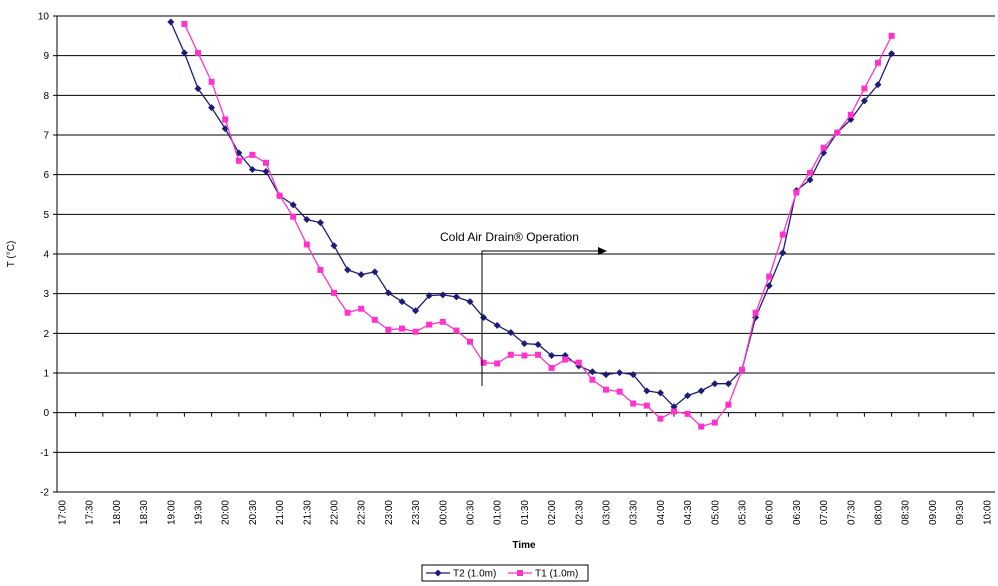 Image resolution: width=998 pixels, height=586 pixels. Describe the element at coordinates (280, 512) in the screenshot. I see `x-tick-label: 21:00` at that location.